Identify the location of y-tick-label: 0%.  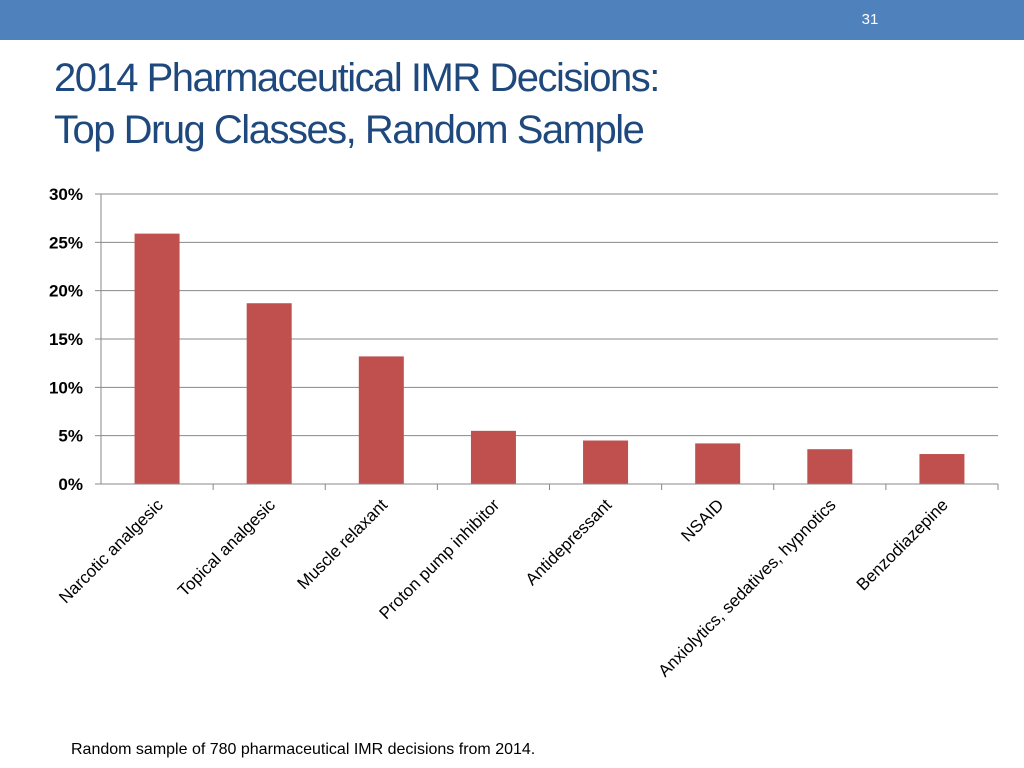
(70, 484).